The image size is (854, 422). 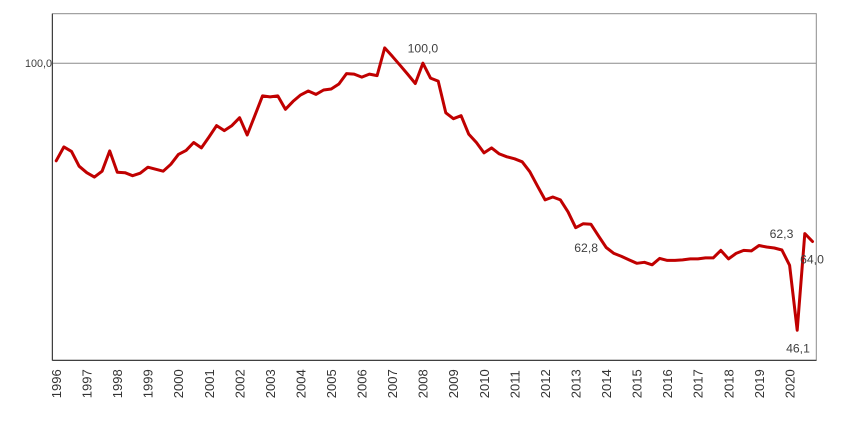 What do you see at coordinates (270, 383) in the screenshot?
I see `svg-text: 2003` at bounding box center [270, 383].